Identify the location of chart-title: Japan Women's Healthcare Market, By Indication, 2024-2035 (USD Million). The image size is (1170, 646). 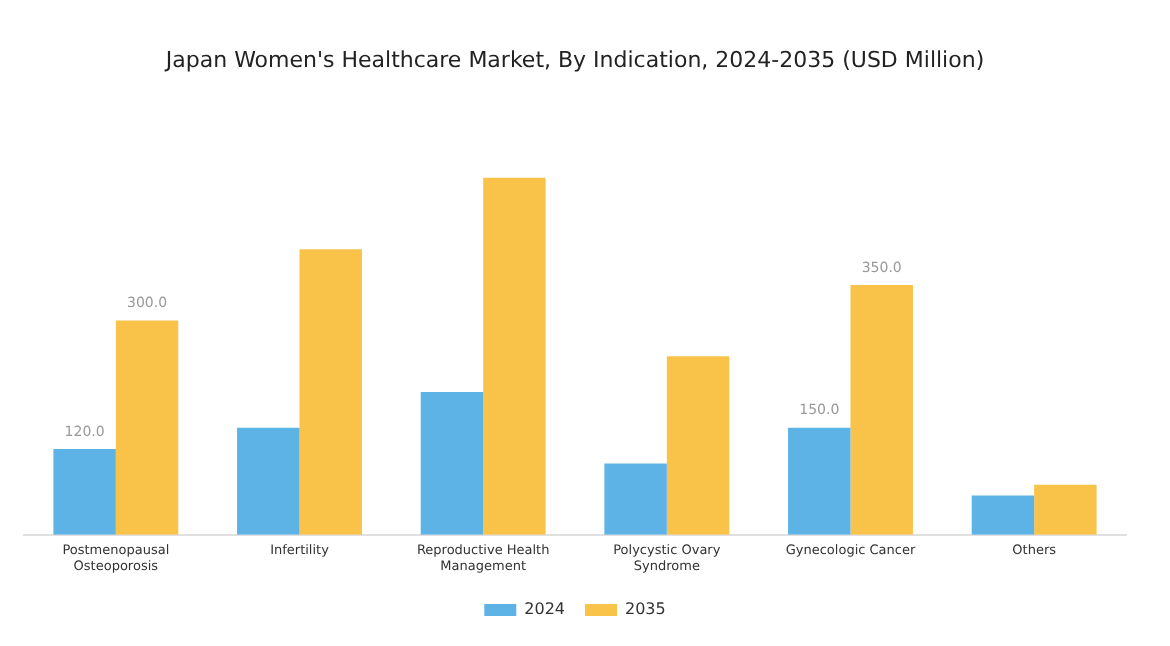
(574, 59).